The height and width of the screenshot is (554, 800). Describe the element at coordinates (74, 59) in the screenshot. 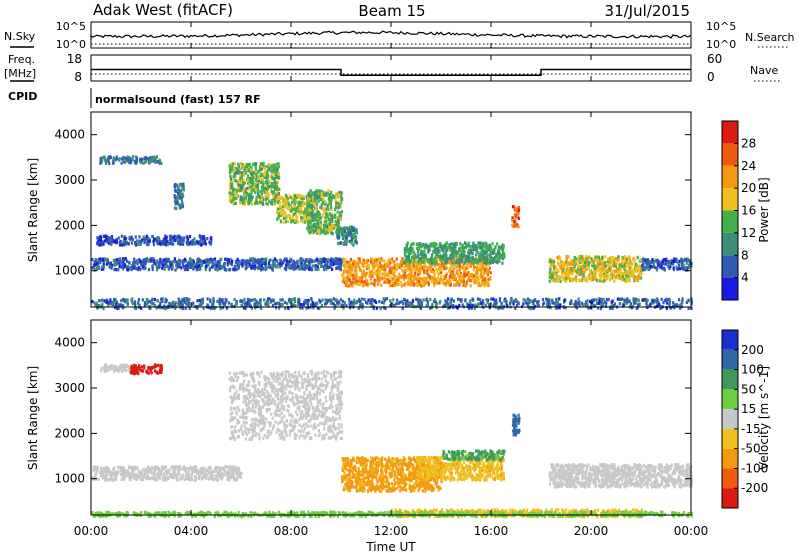

I see `freq-tick-18: 18` at that location.